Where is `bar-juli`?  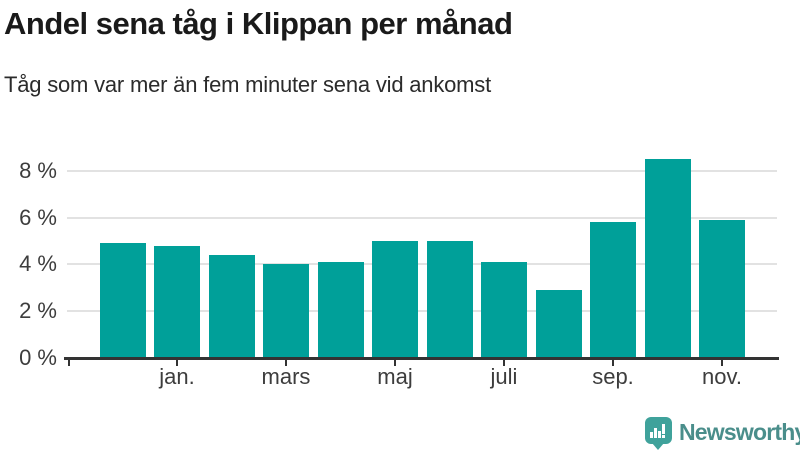 bar-juli is located at coordinates (504, 310).